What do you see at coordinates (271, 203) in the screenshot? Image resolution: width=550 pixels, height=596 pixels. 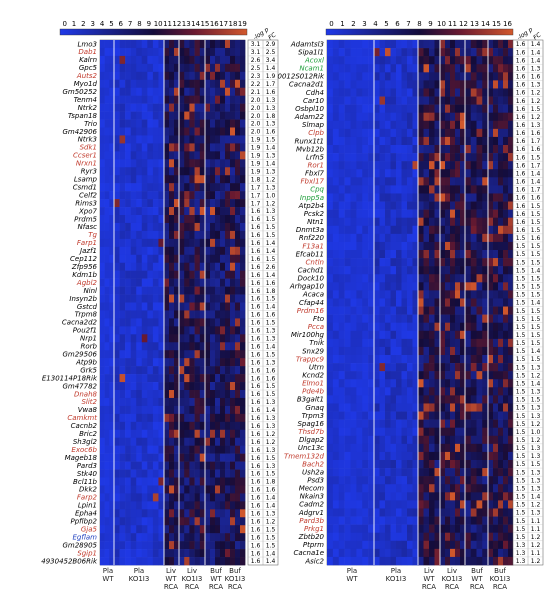 I see `left-fc-value: 1.2` at bounding box center [271, 203].